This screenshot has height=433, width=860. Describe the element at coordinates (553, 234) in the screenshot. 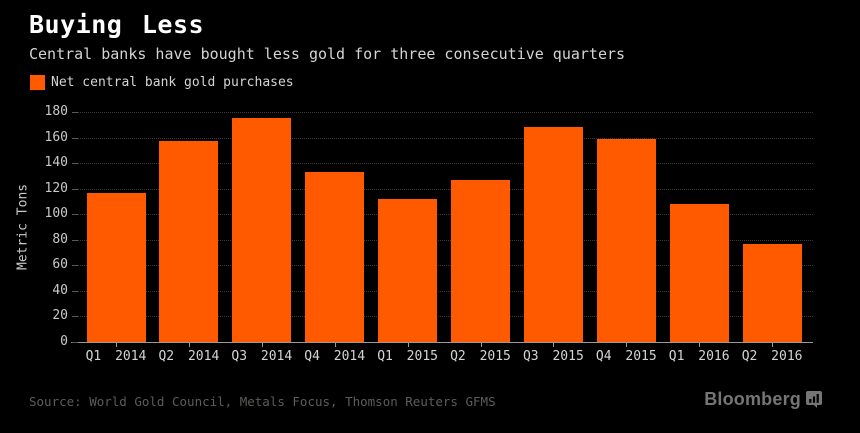

I see `bar-q3-2015` at that location.